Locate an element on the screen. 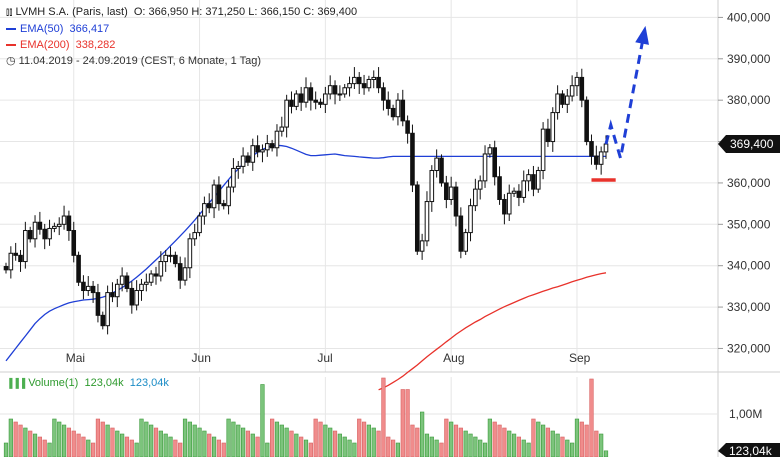 Image resolution: width=780 pixels, height=457 pixels. x-tick-label: Sep is located at coordinates (580, 358).